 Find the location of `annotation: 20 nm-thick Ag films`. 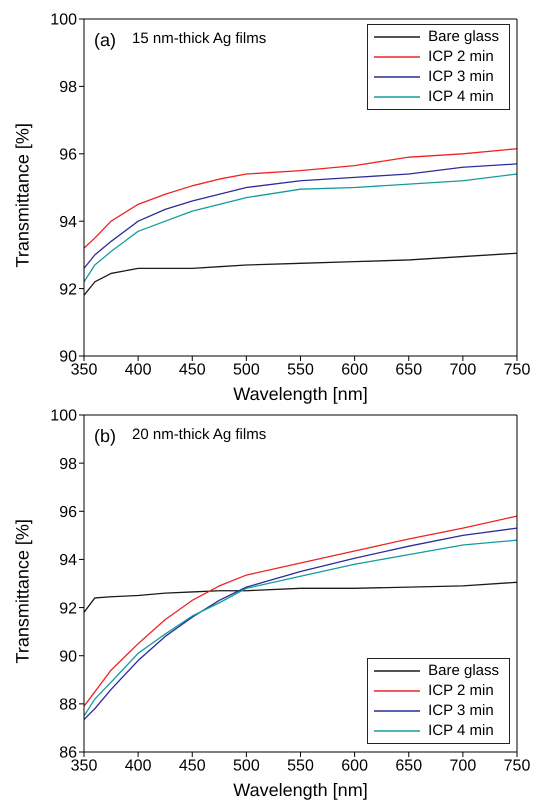

annotation: 20 nm-thick Ag films is located at coordinates (199, 435).